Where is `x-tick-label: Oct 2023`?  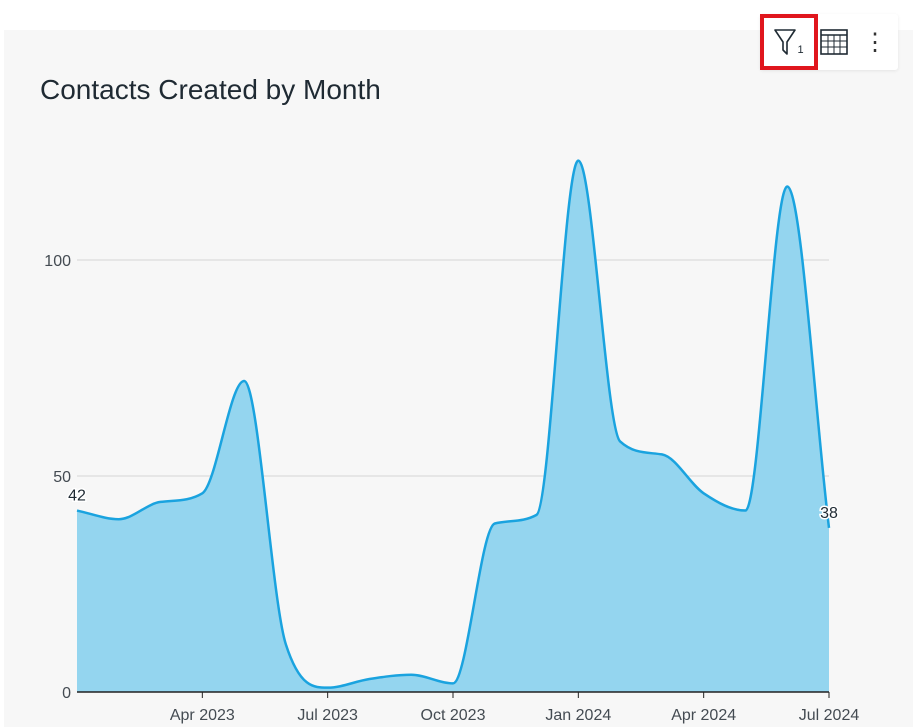 x-tick-label: Oct 2023 is located at coordinates (453, 715).